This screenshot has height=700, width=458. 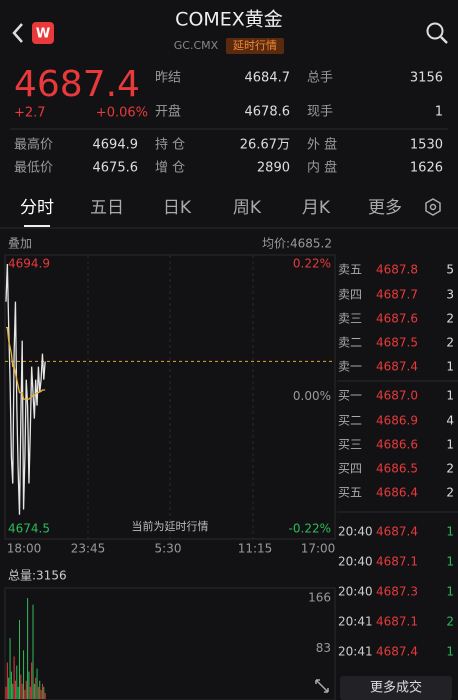 I want to click on stat-label: 内 盘, so click(x=322, y=168).